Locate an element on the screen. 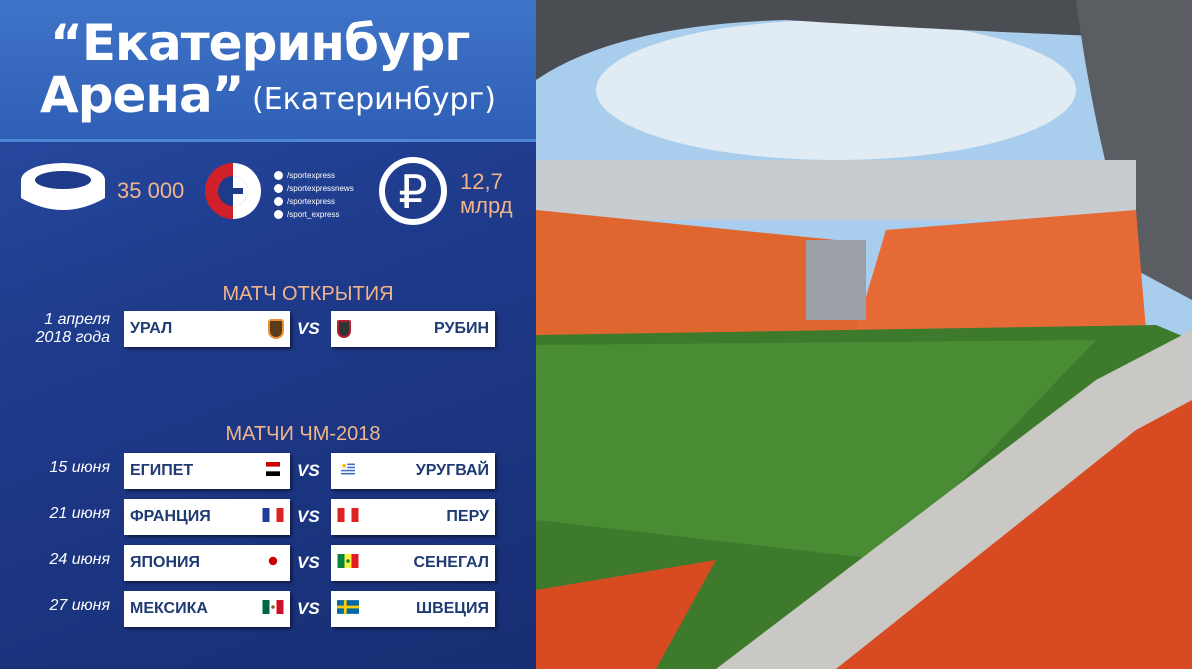  team-away: СЕНЕГАЛ is located at coordinates (413, 563).